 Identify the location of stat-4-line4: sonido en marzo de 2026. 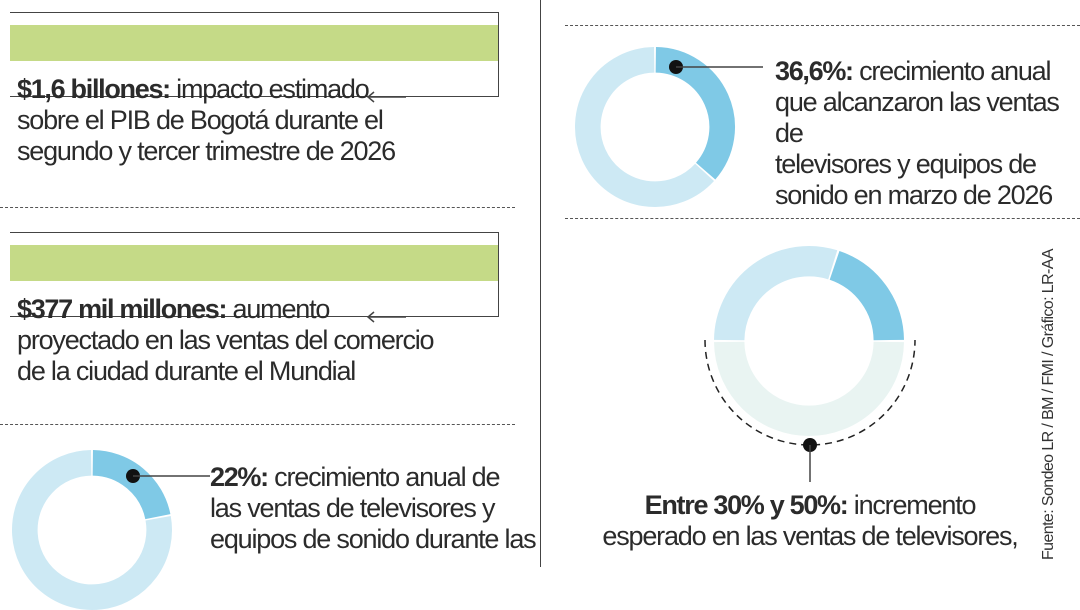
(914, 195).